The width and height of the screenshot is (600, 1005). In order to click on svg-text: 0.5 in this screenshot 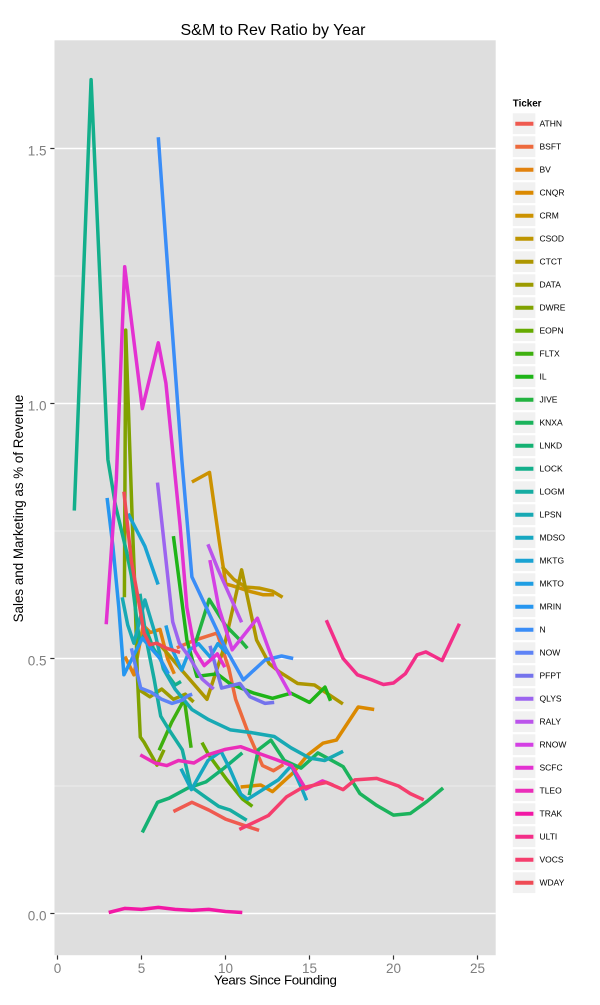, I will do `click(37, 661)`.